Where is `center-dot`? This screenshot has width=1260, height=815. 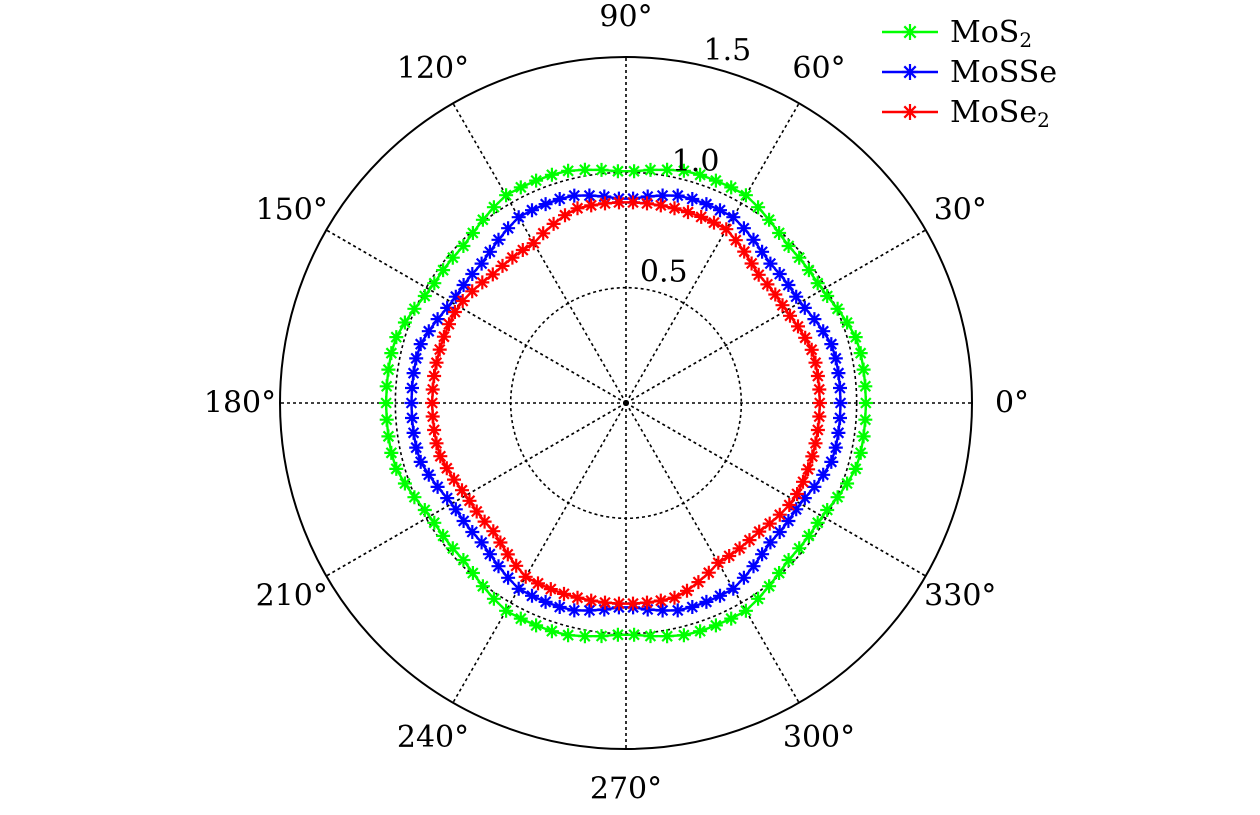 center-dot is located at coordinates (626, 403).